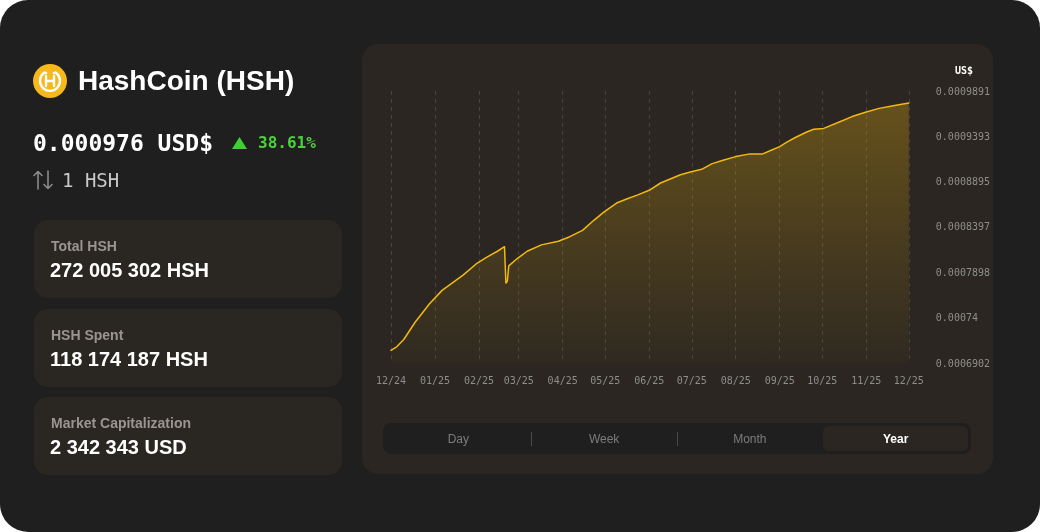  Describe the element at coordinates (964, 70) in the screenshot. I see `y-axis-title: US$` at that location.